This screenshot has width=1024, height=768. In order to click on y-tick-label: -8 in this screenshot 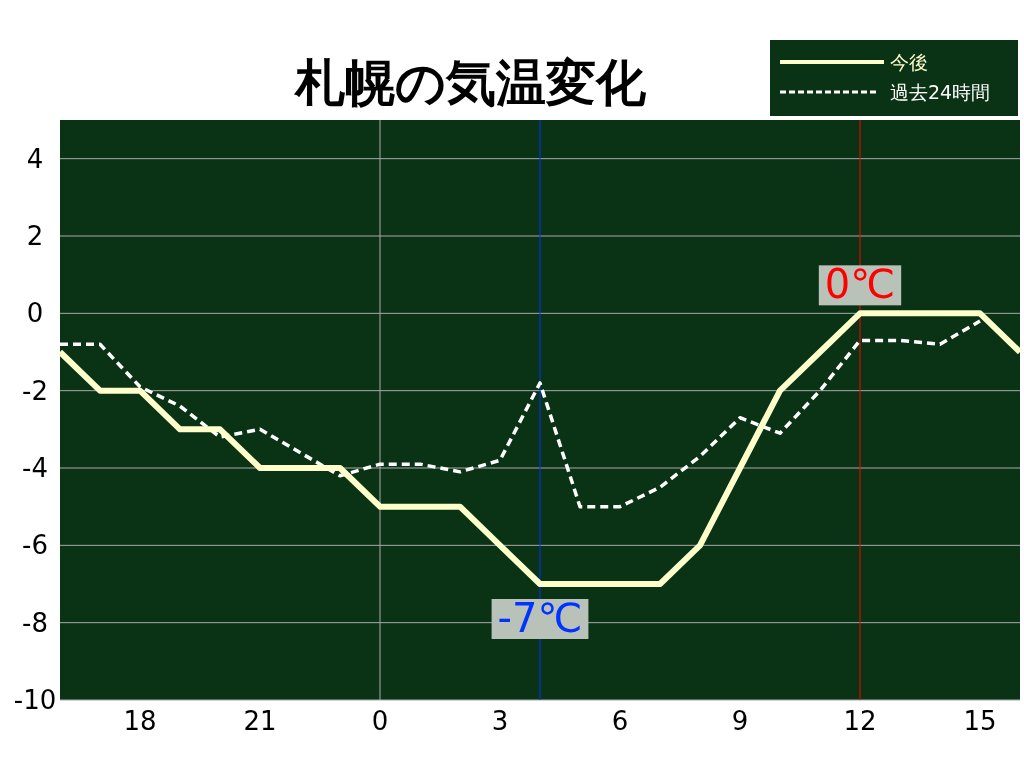, I will do `click(35, 622)`.